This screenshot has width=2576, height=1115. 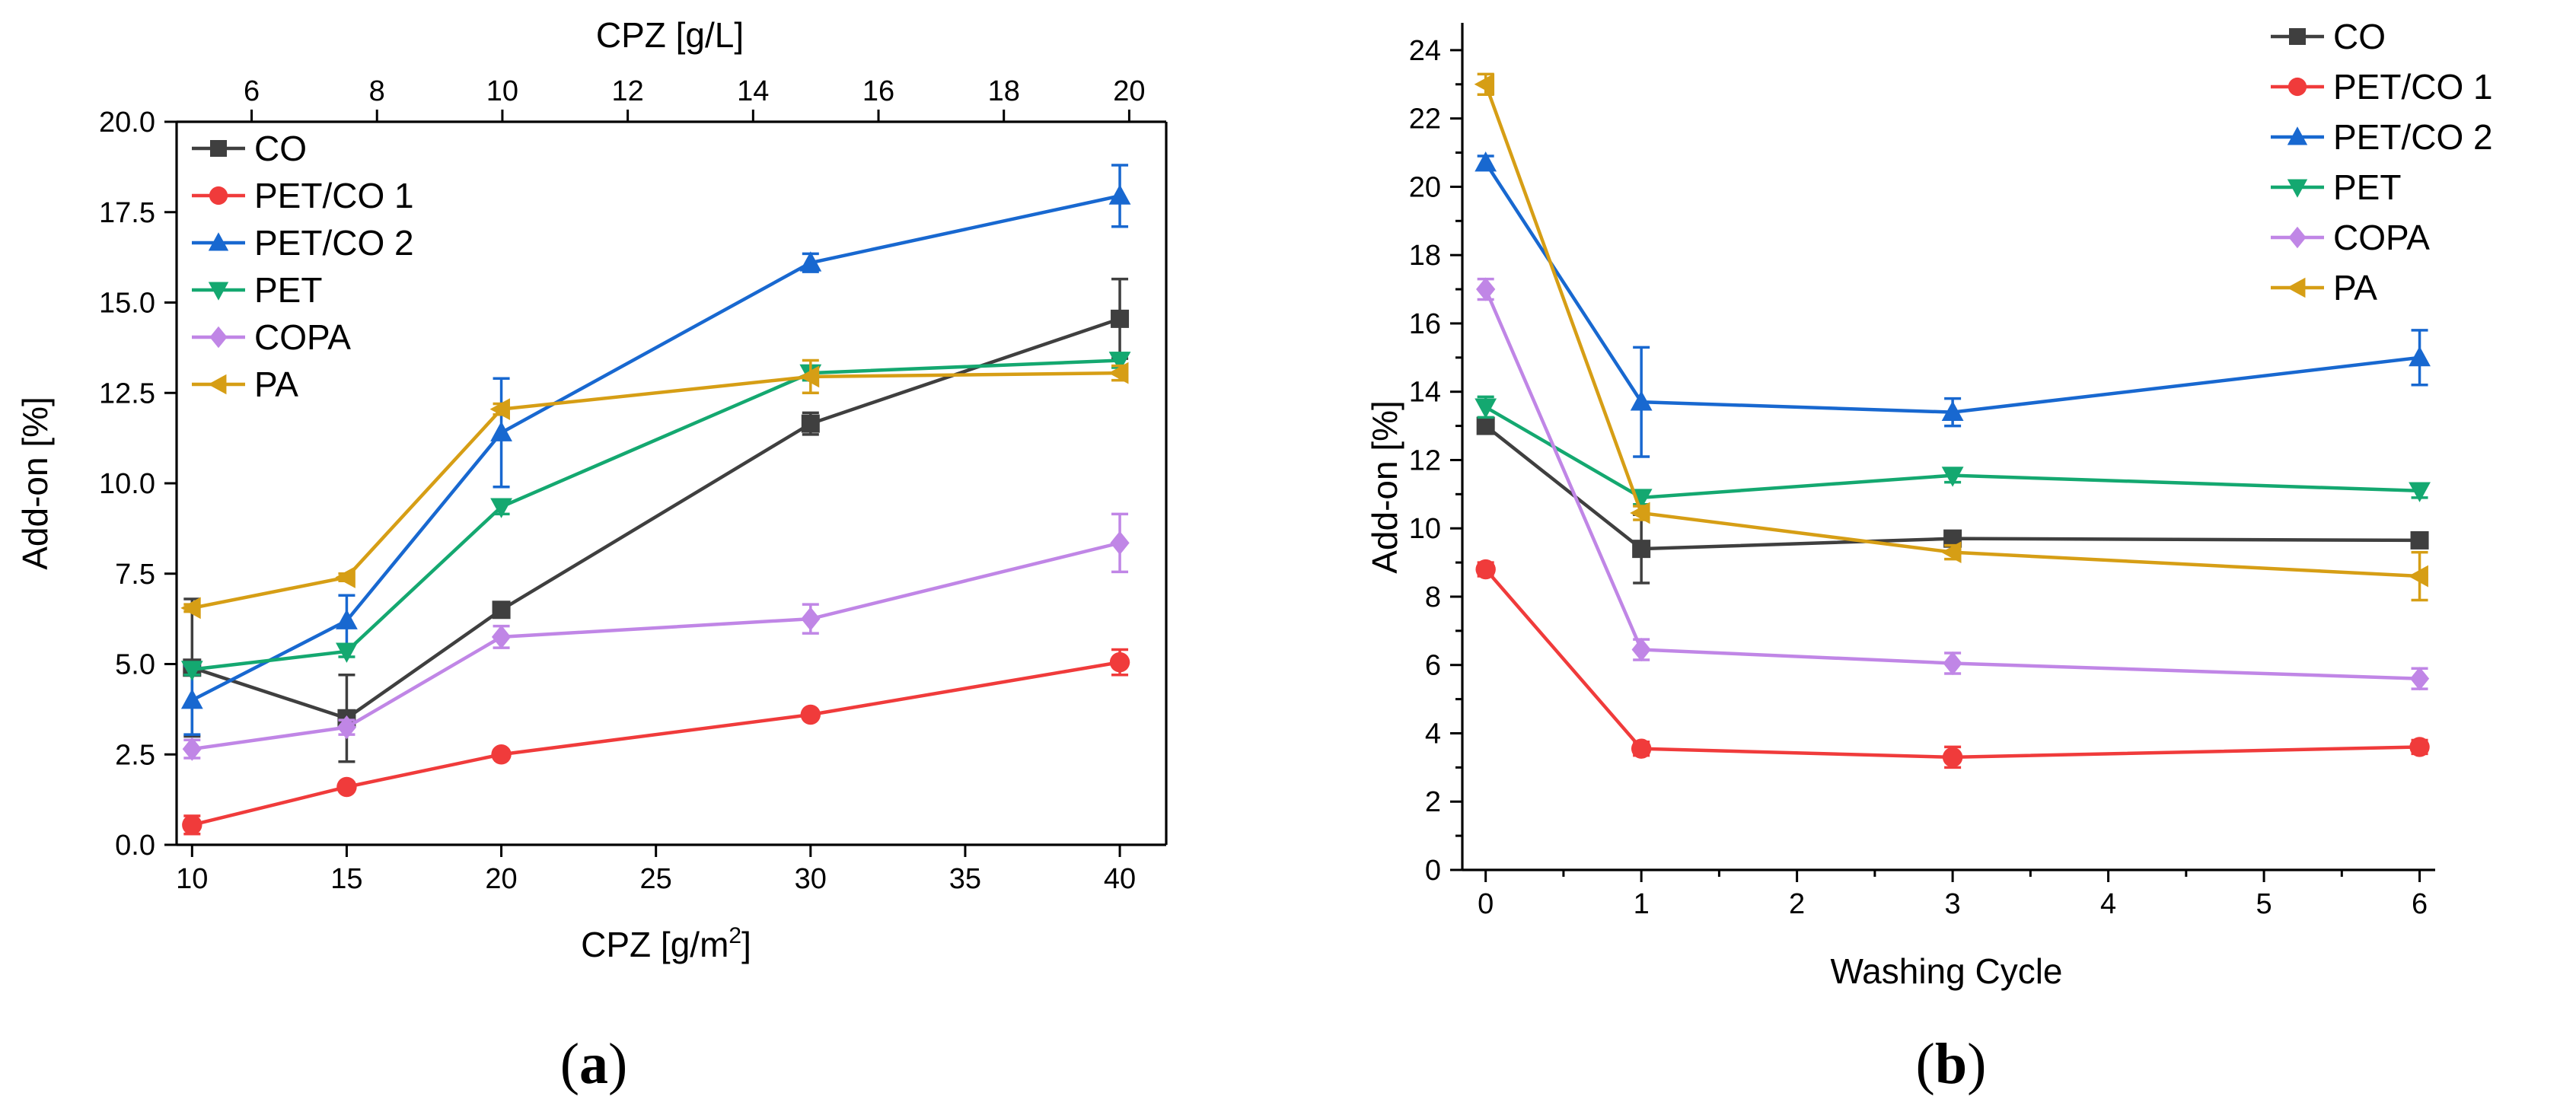 What do you see at coordinates (1425, 51) in the screenshot?
I see `y-tick-label: 24` at bounding box center [1425, 51].